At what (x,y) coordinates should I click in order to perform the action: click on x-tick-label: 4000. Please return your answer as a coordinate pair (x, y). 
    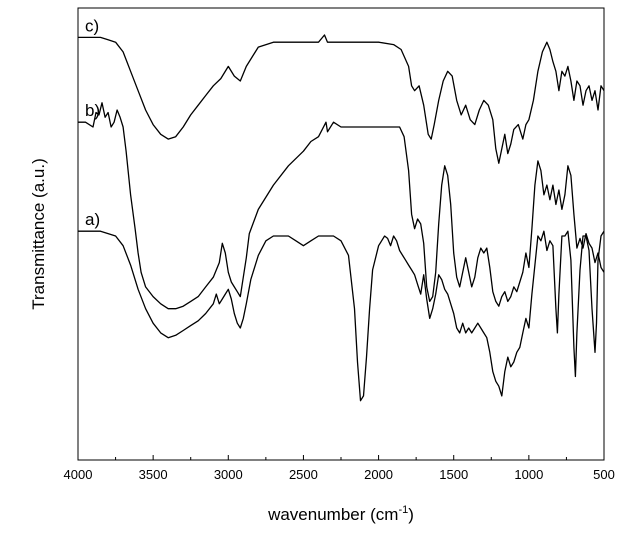
    Looking at the image, I should click on (78, 474).